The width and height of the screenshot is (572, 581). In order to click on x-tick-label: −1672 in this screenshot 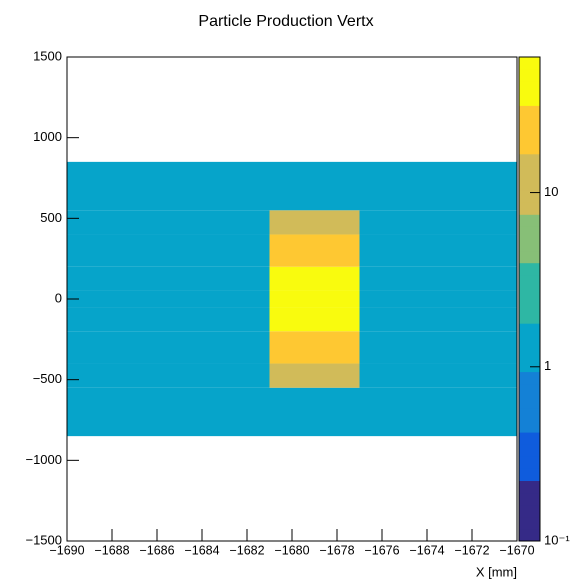, I will do `click(471, 550)`.